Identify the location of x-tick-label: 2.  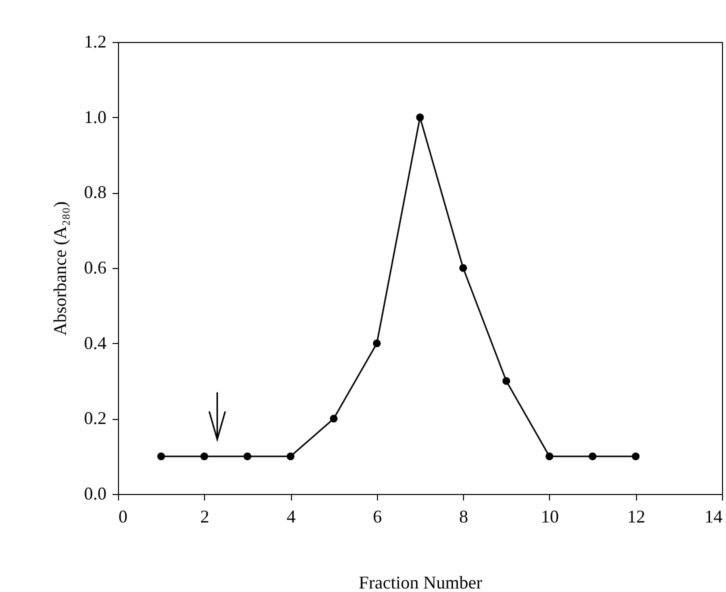
(205, 516).